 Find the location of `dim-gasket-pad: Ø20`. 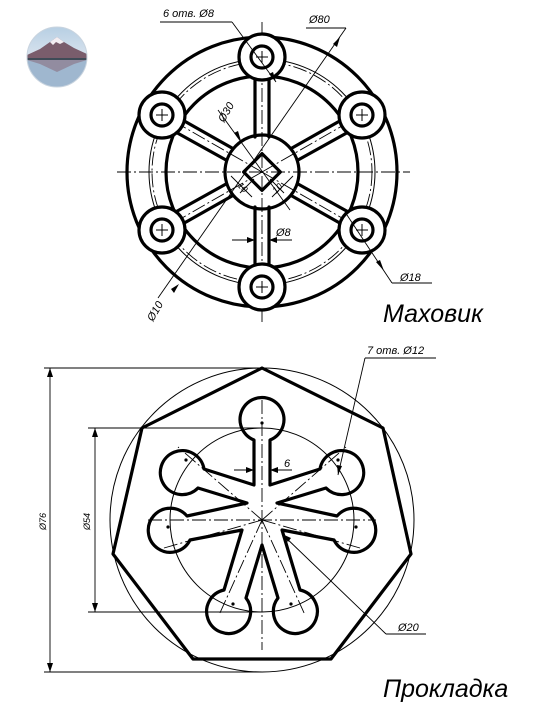

dim-gasket-pad: Ø20 is located at coordinates (354, 584).